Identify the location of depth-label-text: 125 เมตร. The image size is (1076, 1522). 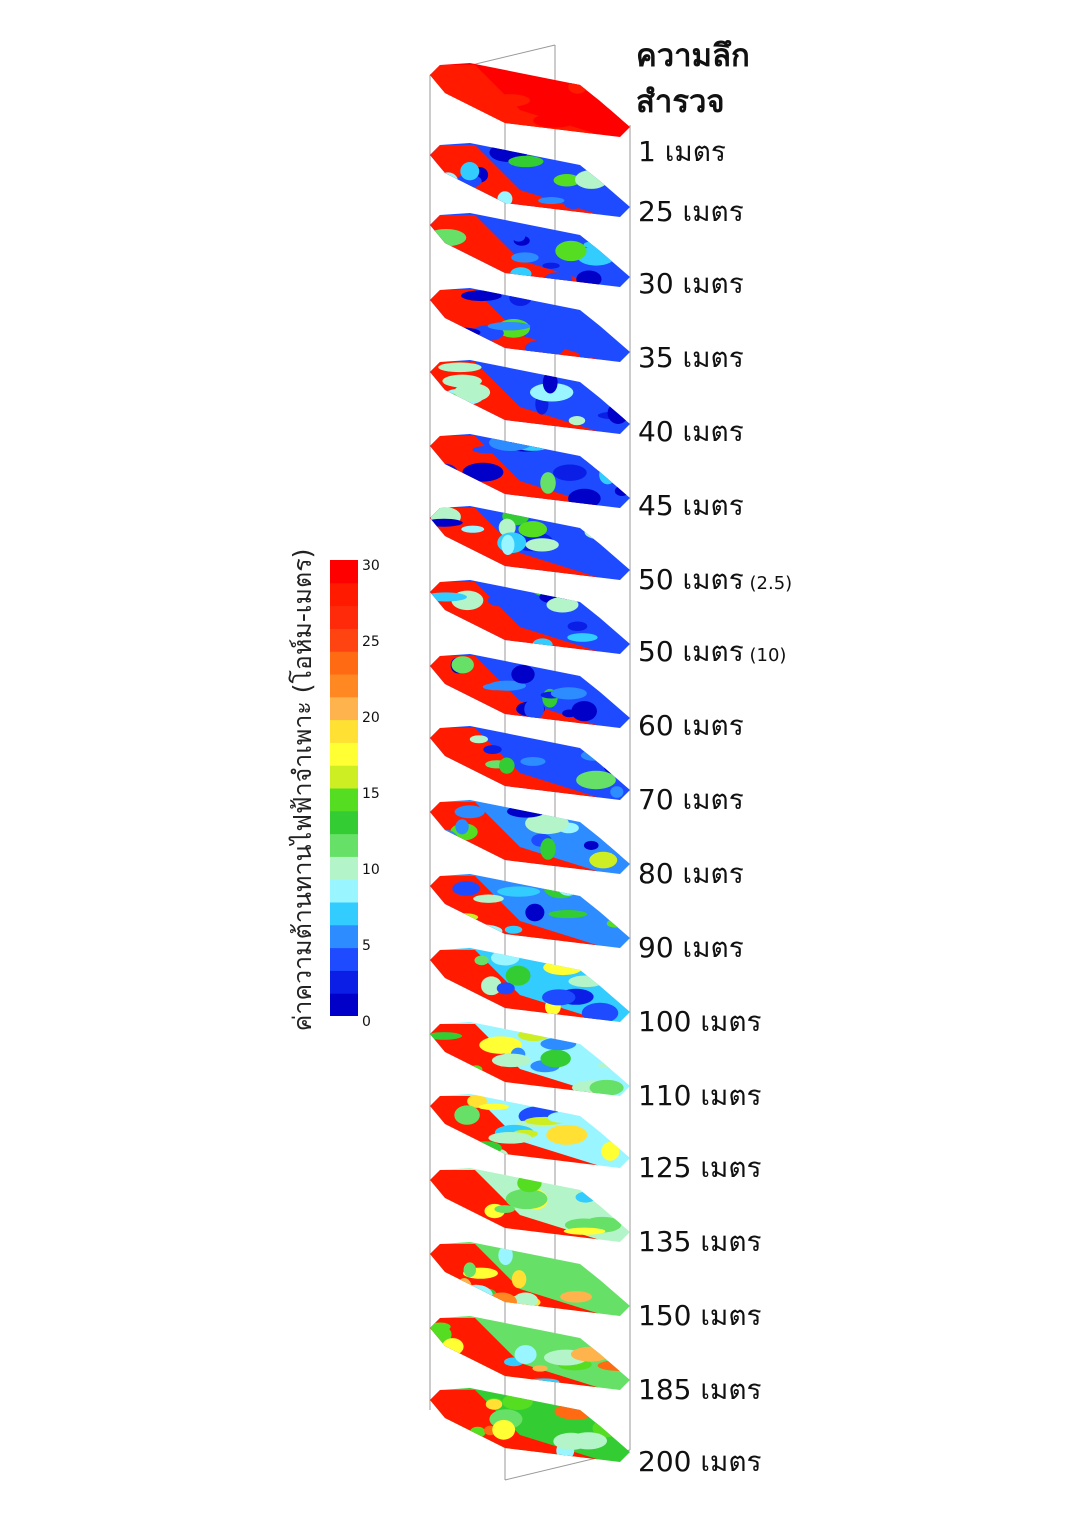
(700, 1167).